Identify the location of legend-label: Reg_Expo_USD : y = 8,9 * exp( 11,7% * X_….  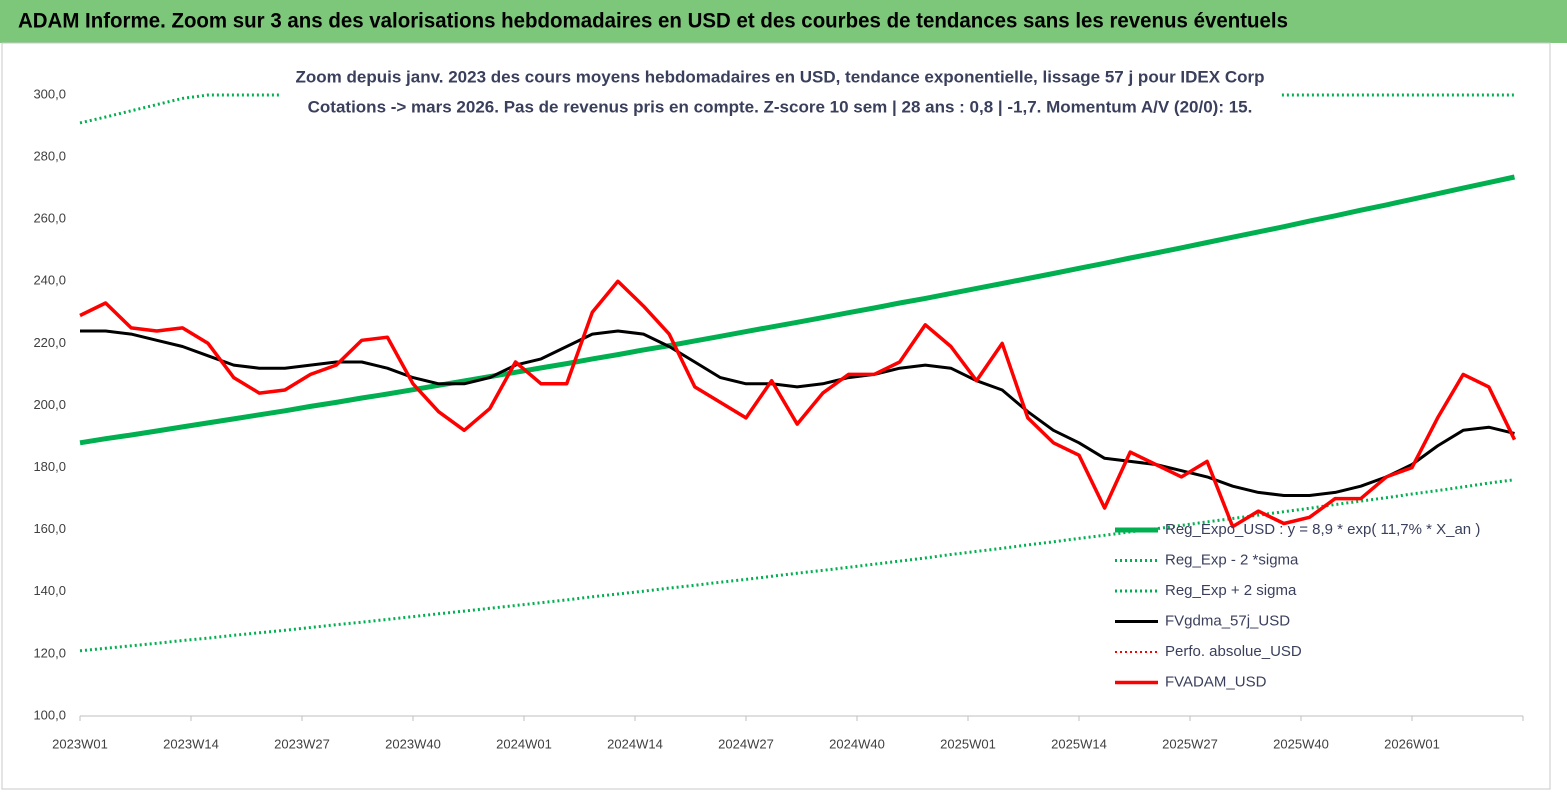
(1322, 529).